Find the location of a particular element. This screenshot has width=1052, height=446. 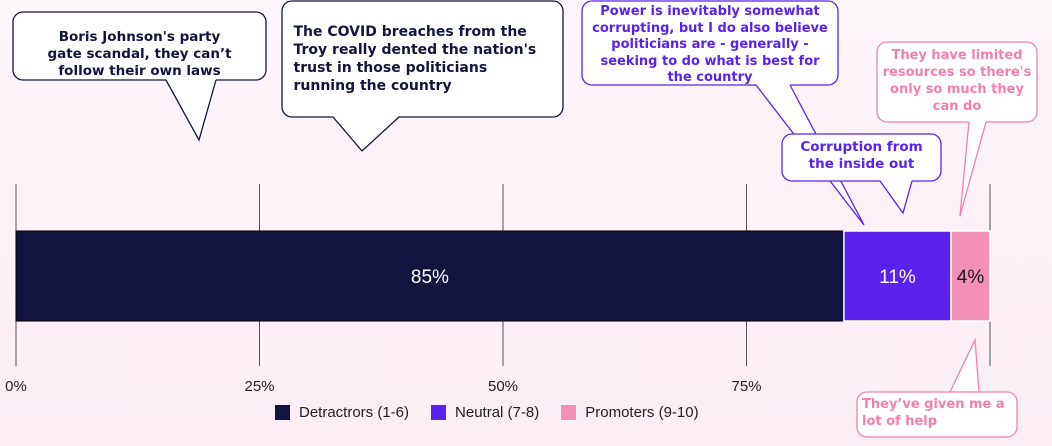

callout-text: They’ve given me a lot of help is located at coordinates (933, 413).